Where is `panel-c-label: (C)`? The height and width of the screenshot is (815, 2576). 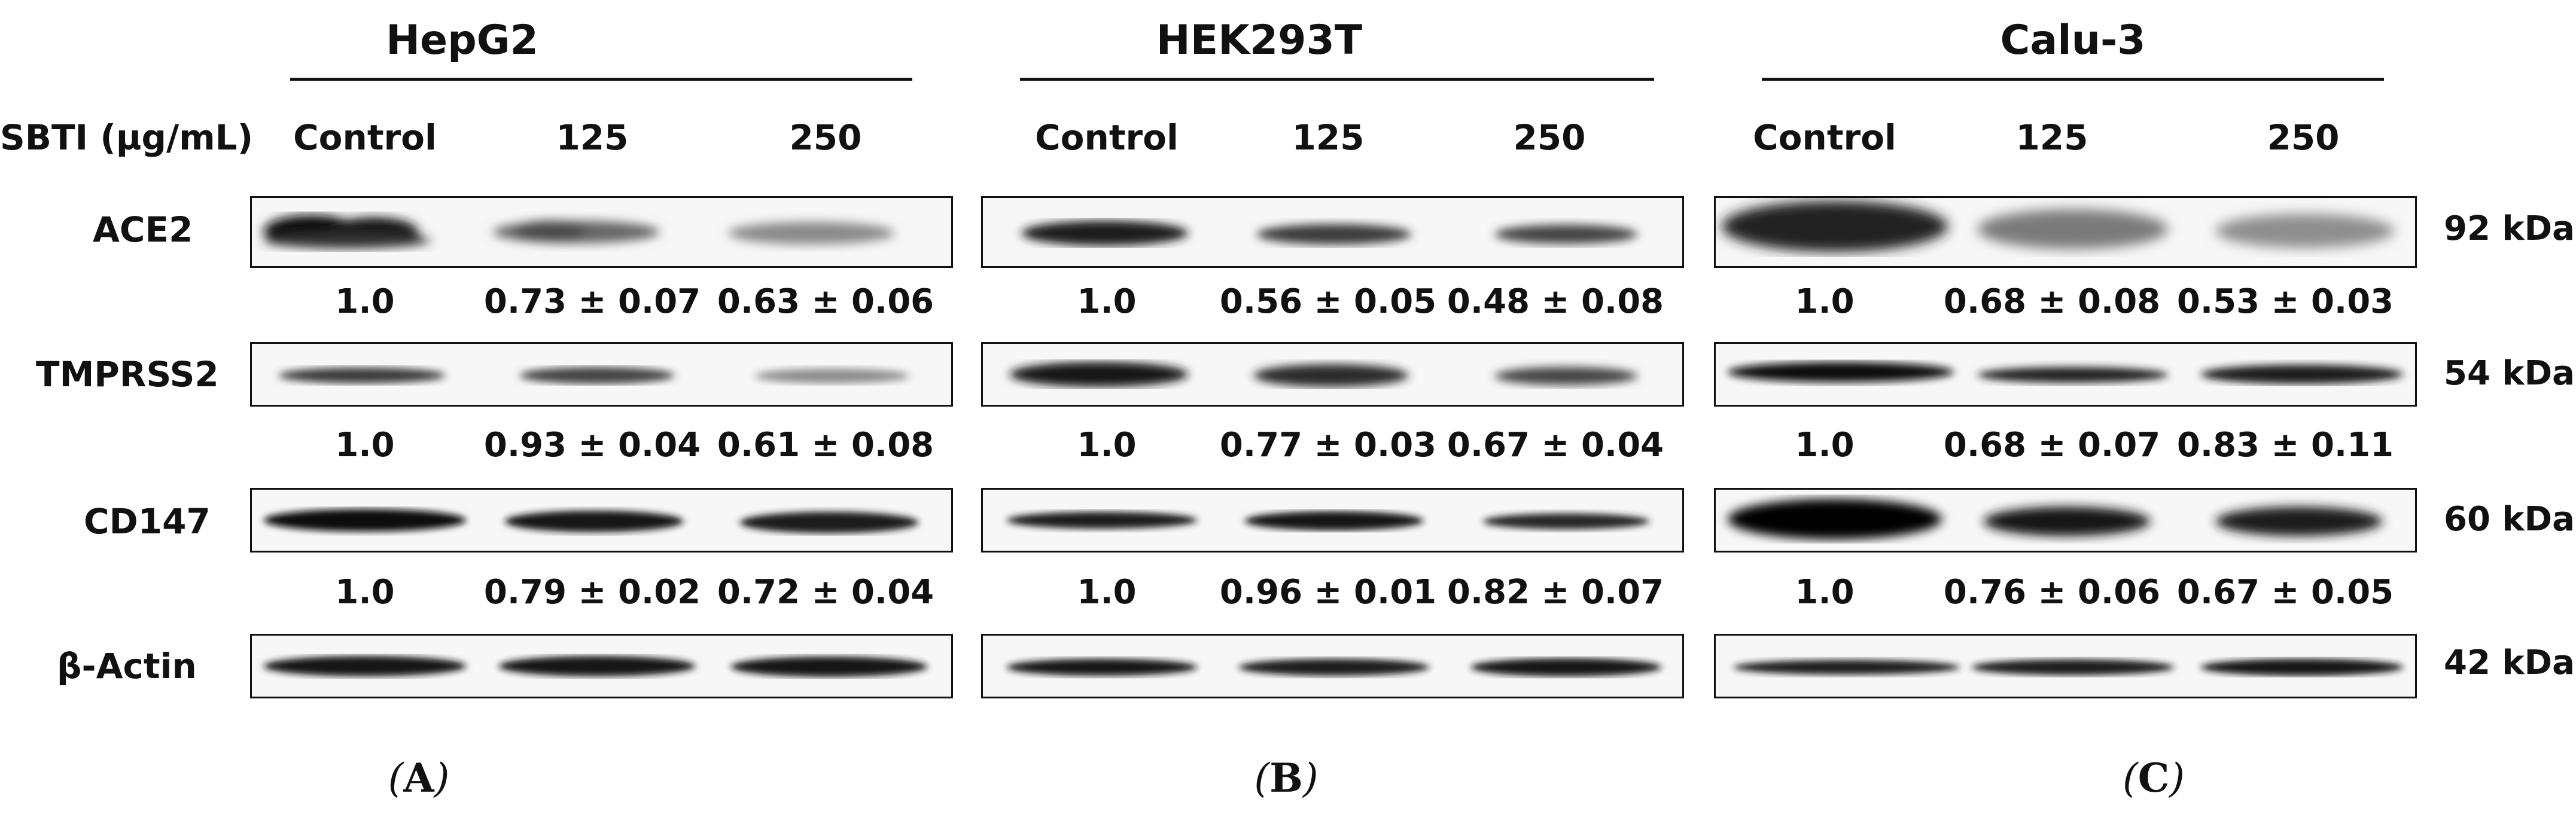
panel-c-label: (C) is located at coordinates (2153, 778).